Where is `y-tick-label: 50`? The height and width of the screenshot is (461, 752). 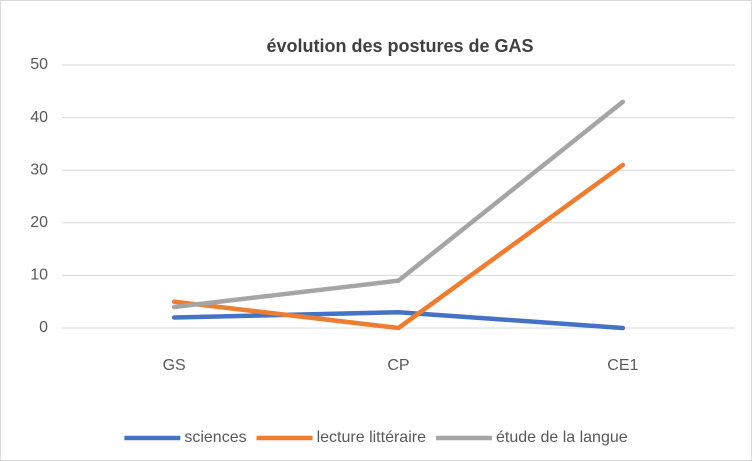
y-tick-label: 50 is located at coordinates (39, 64).